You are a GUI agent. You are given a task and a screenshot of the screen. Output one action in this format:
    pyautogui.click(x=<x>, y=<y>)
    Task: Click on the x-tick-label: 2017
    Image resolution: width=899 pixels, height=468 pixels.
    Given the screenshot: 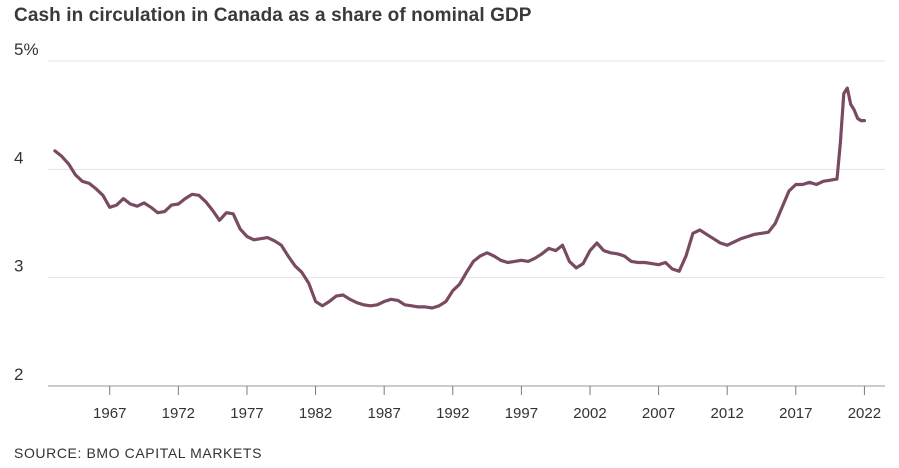 What is the action you would take?
    pyautogui.click(x=795, y=413)
    